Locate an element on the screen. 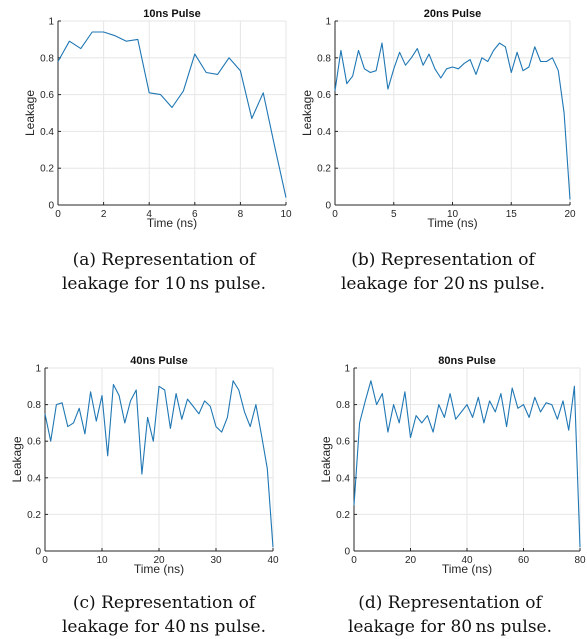 The height and width of the screenshot is (639, 587). chart-a-x-tick-label-5: 10 is located at coordinates (286, 214).